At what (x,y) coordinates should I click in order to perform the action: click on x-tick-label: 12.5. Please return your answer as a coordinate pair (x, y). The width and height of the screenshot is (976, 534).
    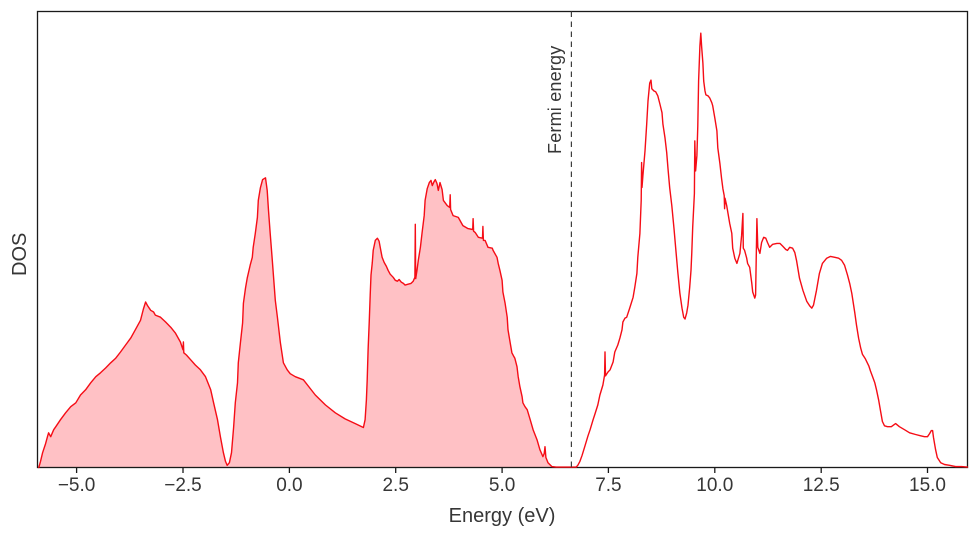
    Looking at the image, I should click on (821, 485).